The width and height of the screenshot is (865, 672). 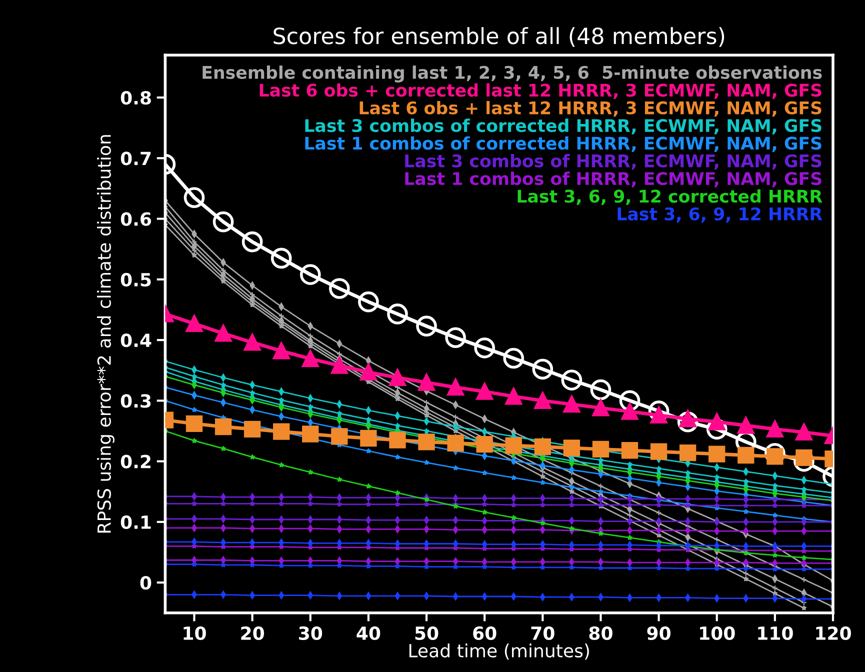 I want to click on x-tick-label: 10, so click(x=195, y=633).